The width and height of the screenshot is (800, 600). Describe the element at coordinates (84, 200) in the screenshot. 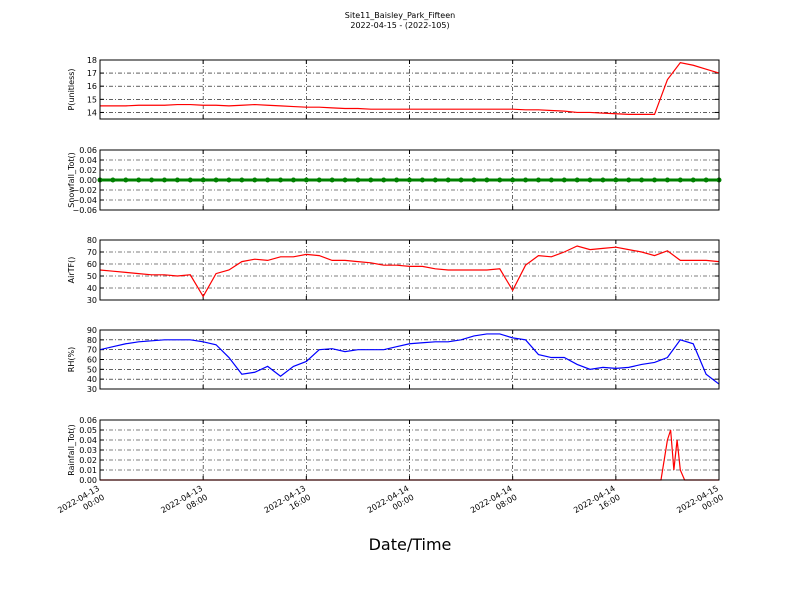

I see `y-tick-label: −0.04` at that location.